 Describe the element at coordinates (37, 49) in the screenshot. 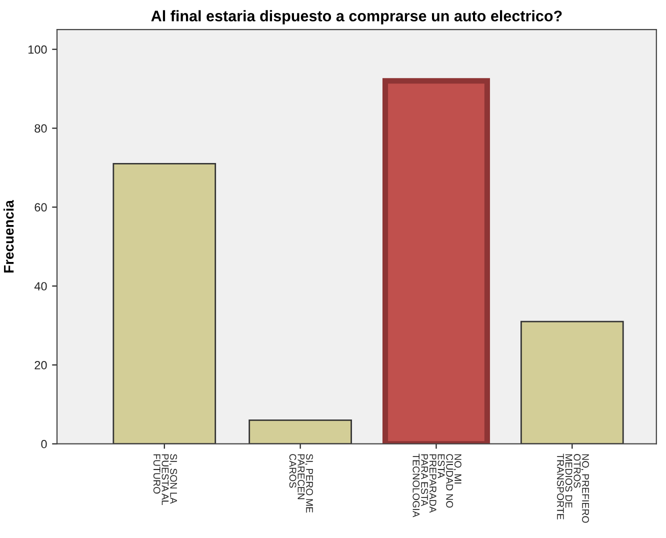

I see `y-tick-label: 100` at that location.